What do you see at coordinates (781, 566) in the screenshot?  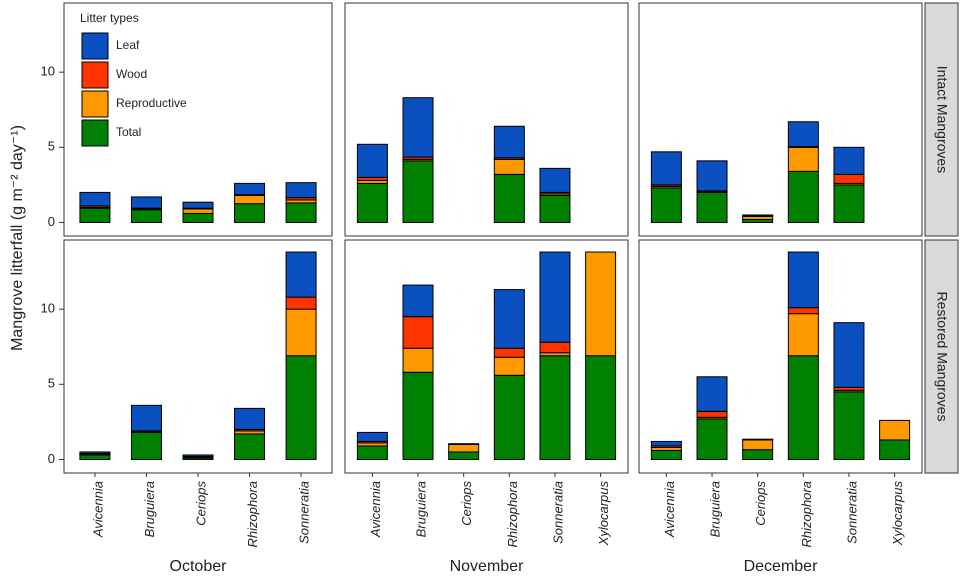 I see `x-axis-label: December` at bounding box center [781, 566].